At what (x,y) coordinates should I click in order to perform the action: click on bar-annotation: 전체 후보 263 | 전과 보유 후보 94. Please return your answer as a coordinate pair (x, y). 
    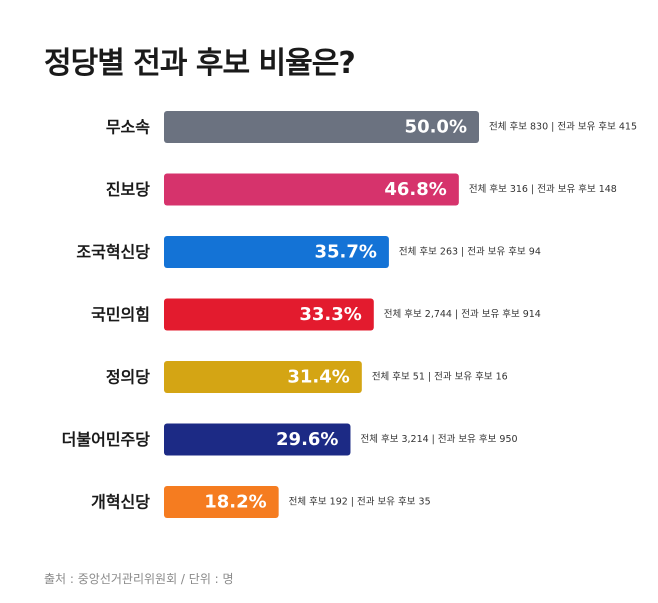
    Looking at the image, I should click on (470, 252).